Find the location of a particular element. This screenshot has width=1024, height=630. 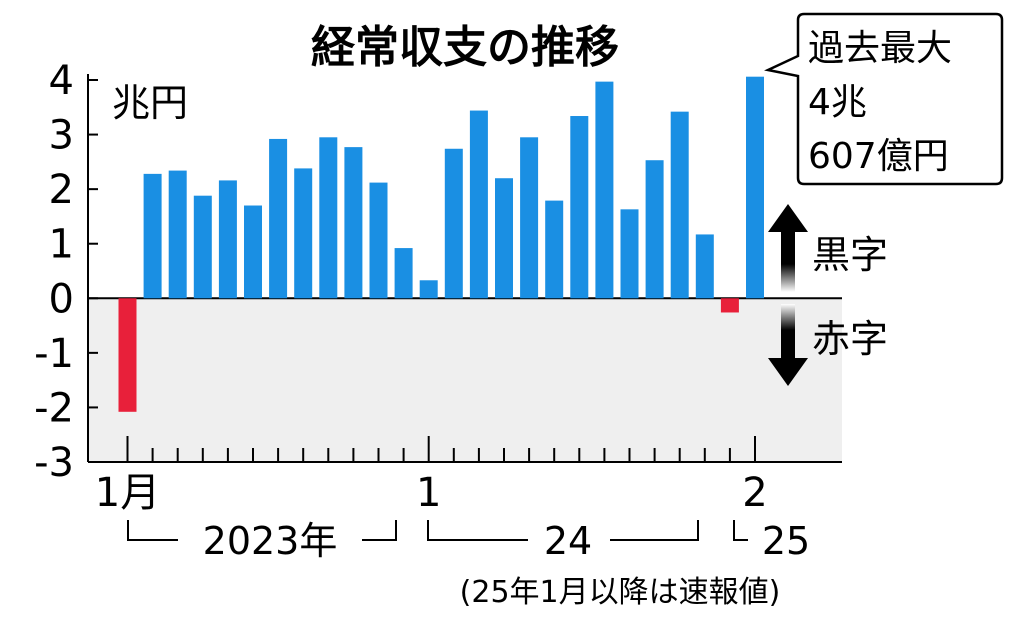

y-tick-label: 3 is located at coordinates (61, 136).